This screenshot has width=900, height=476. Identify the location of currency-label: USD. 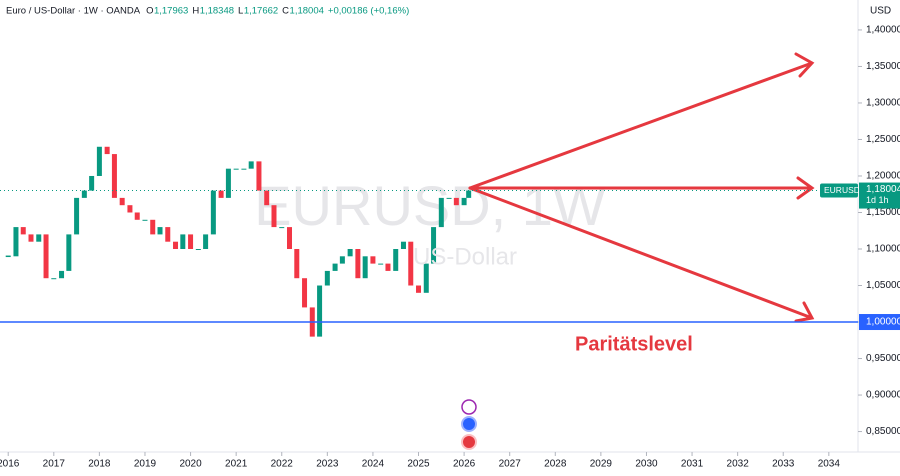
(880, 11).